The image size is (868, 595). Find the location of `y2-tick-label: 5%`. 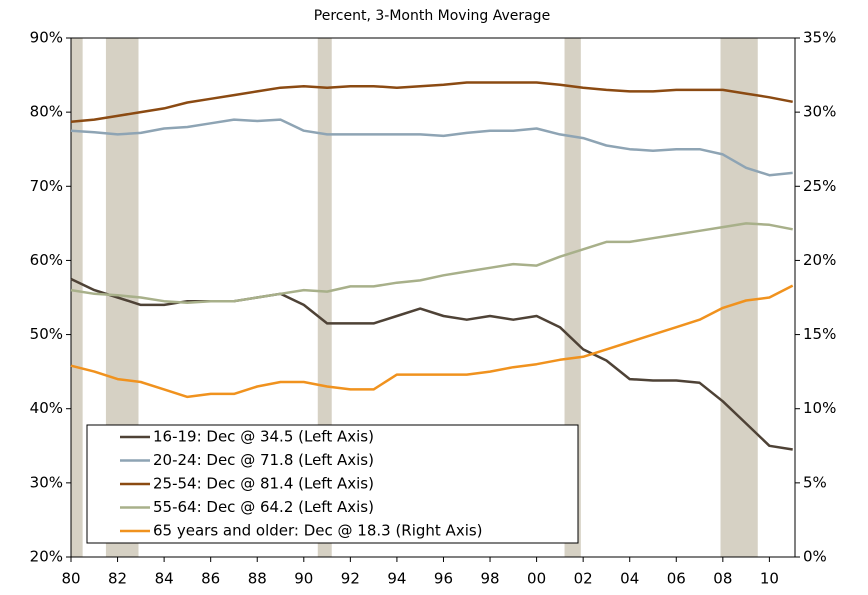

y2-tick-label: 5% is located at coordinates (815, 482).